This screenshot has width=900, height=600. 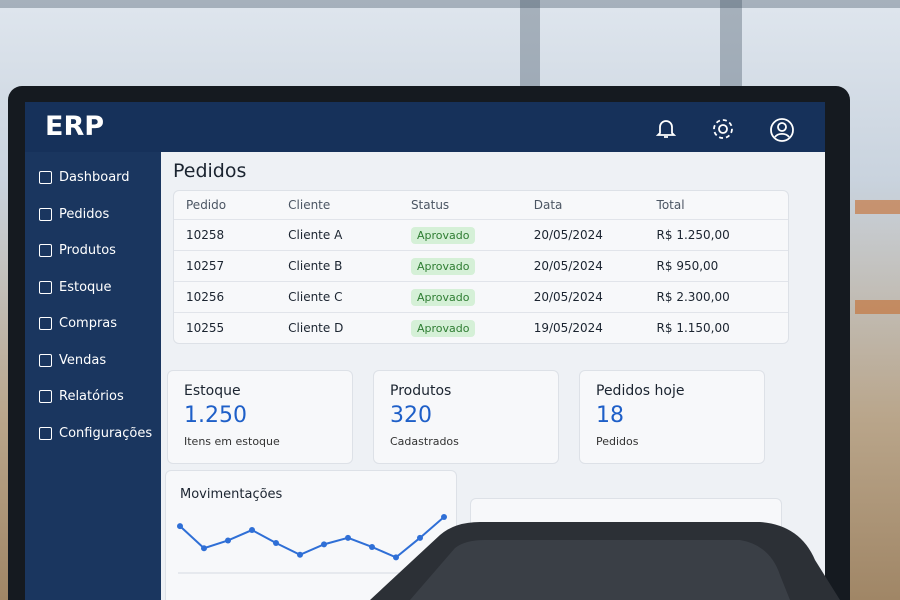 I want to click on nav-label: Estoque, so click(x=85, y=287).